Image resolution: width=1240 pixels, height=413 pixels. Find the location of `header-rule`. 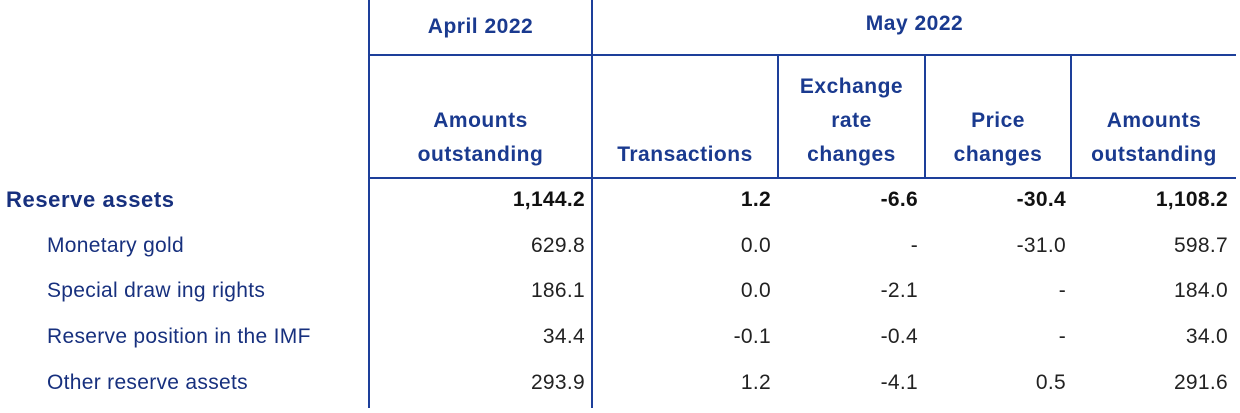

header-rule is located at coordinates (802, 55).